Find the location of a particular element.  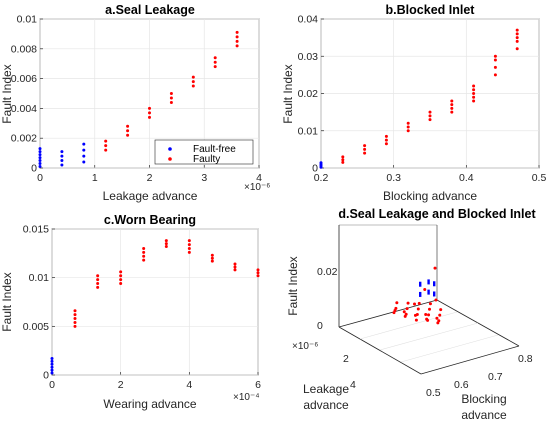

y-tick-label: 0.02 is located at coordinates (308, 94).